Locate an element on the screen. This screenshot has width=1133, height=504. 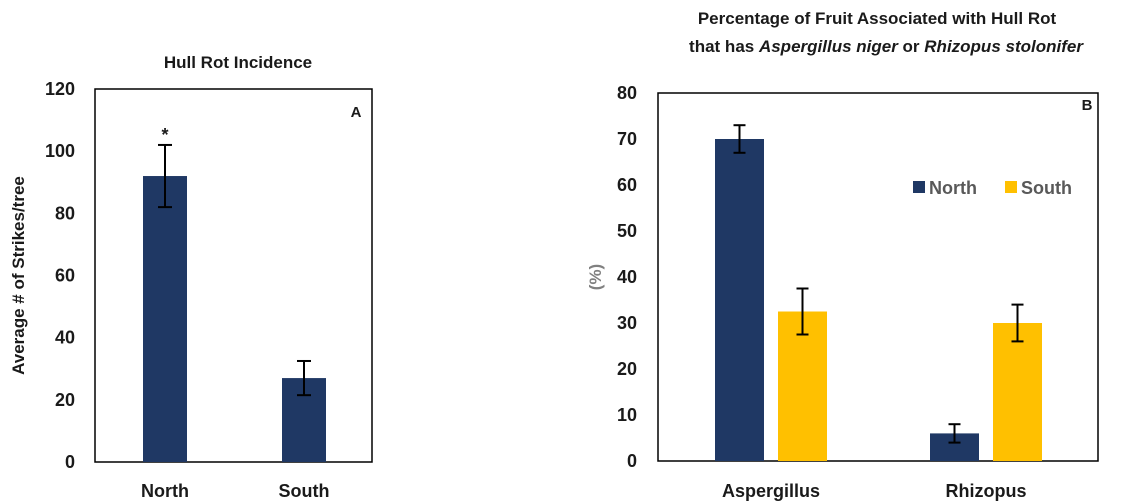
chart-b-category-rhizopus: Rhizopus is located at coordinates (986, 491).